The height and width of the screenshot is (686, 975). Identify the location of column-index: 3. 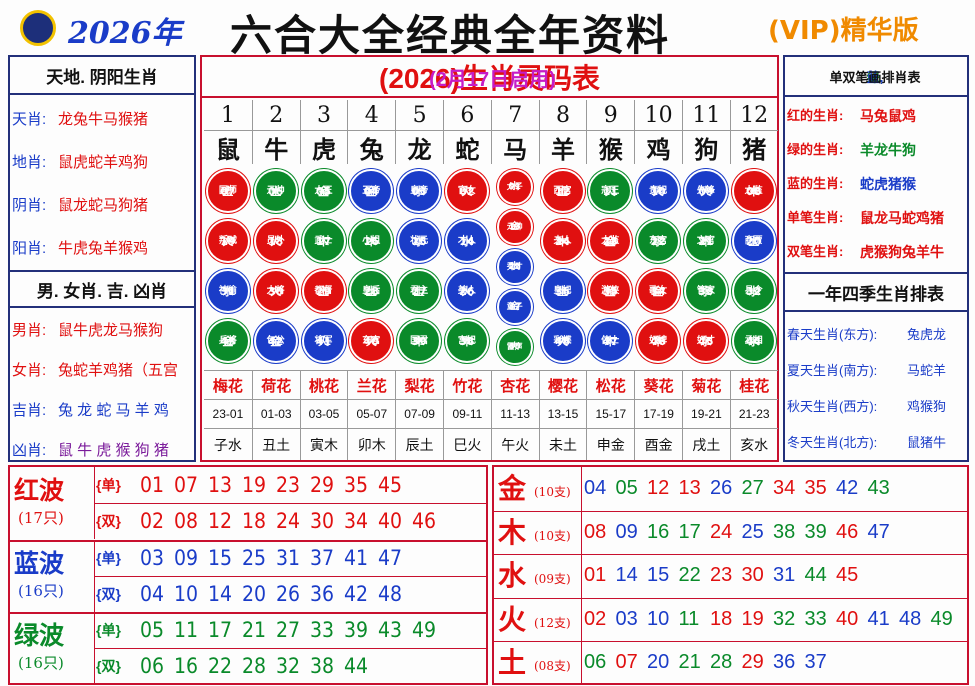
(323, 115).